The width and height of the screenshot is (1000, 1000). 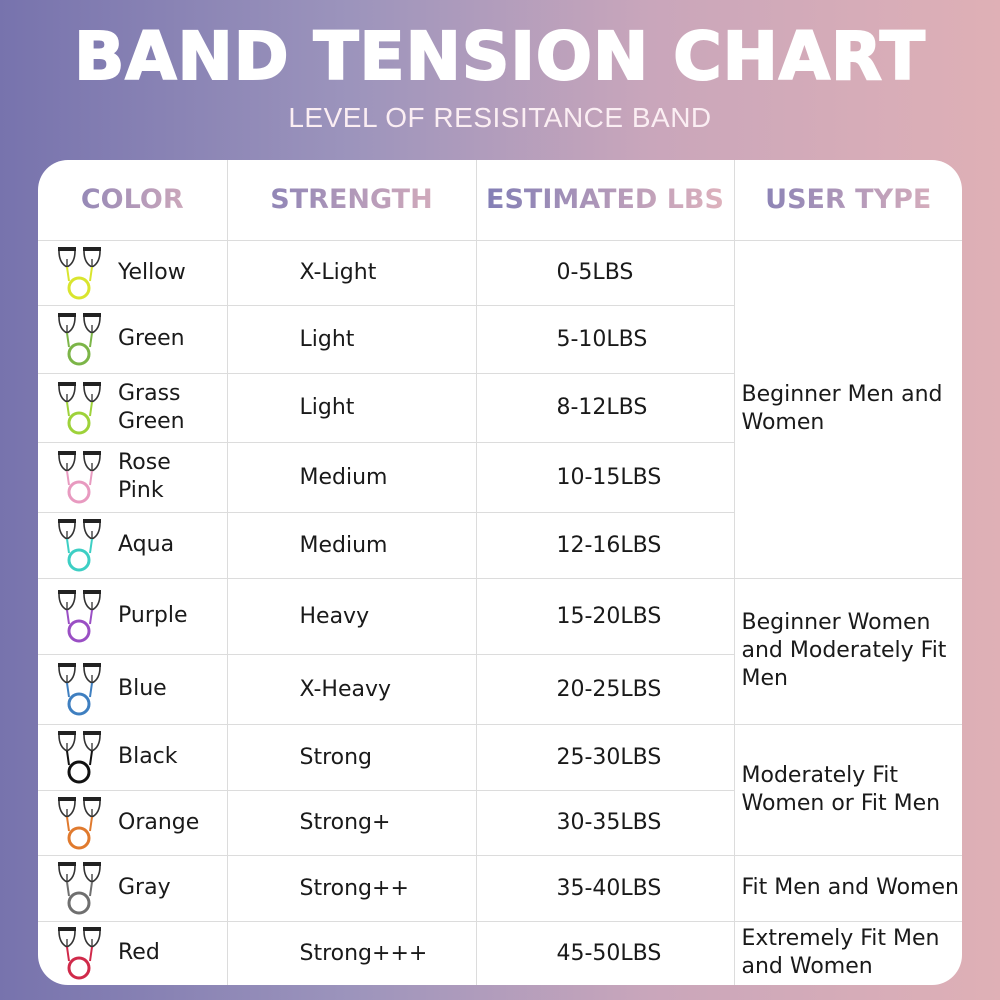 I want to click on lbs-cell: 35-40LBS, so click(x=605, y=888).